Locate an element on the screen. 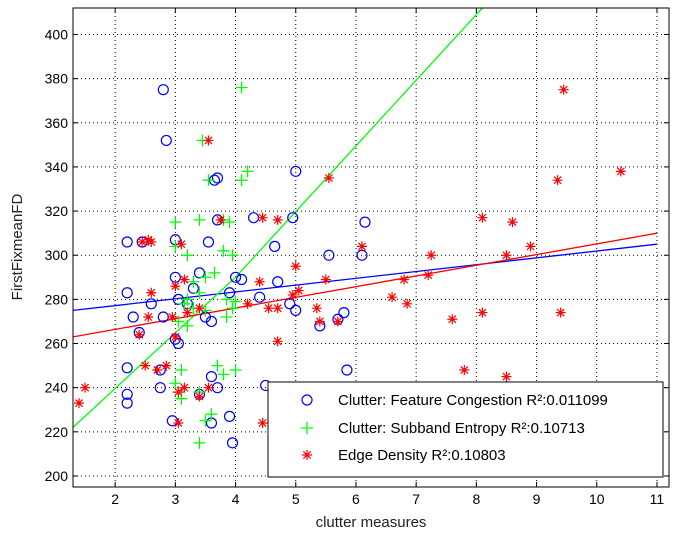  x-tick-label: 7 is located at coordinates (416, 499).